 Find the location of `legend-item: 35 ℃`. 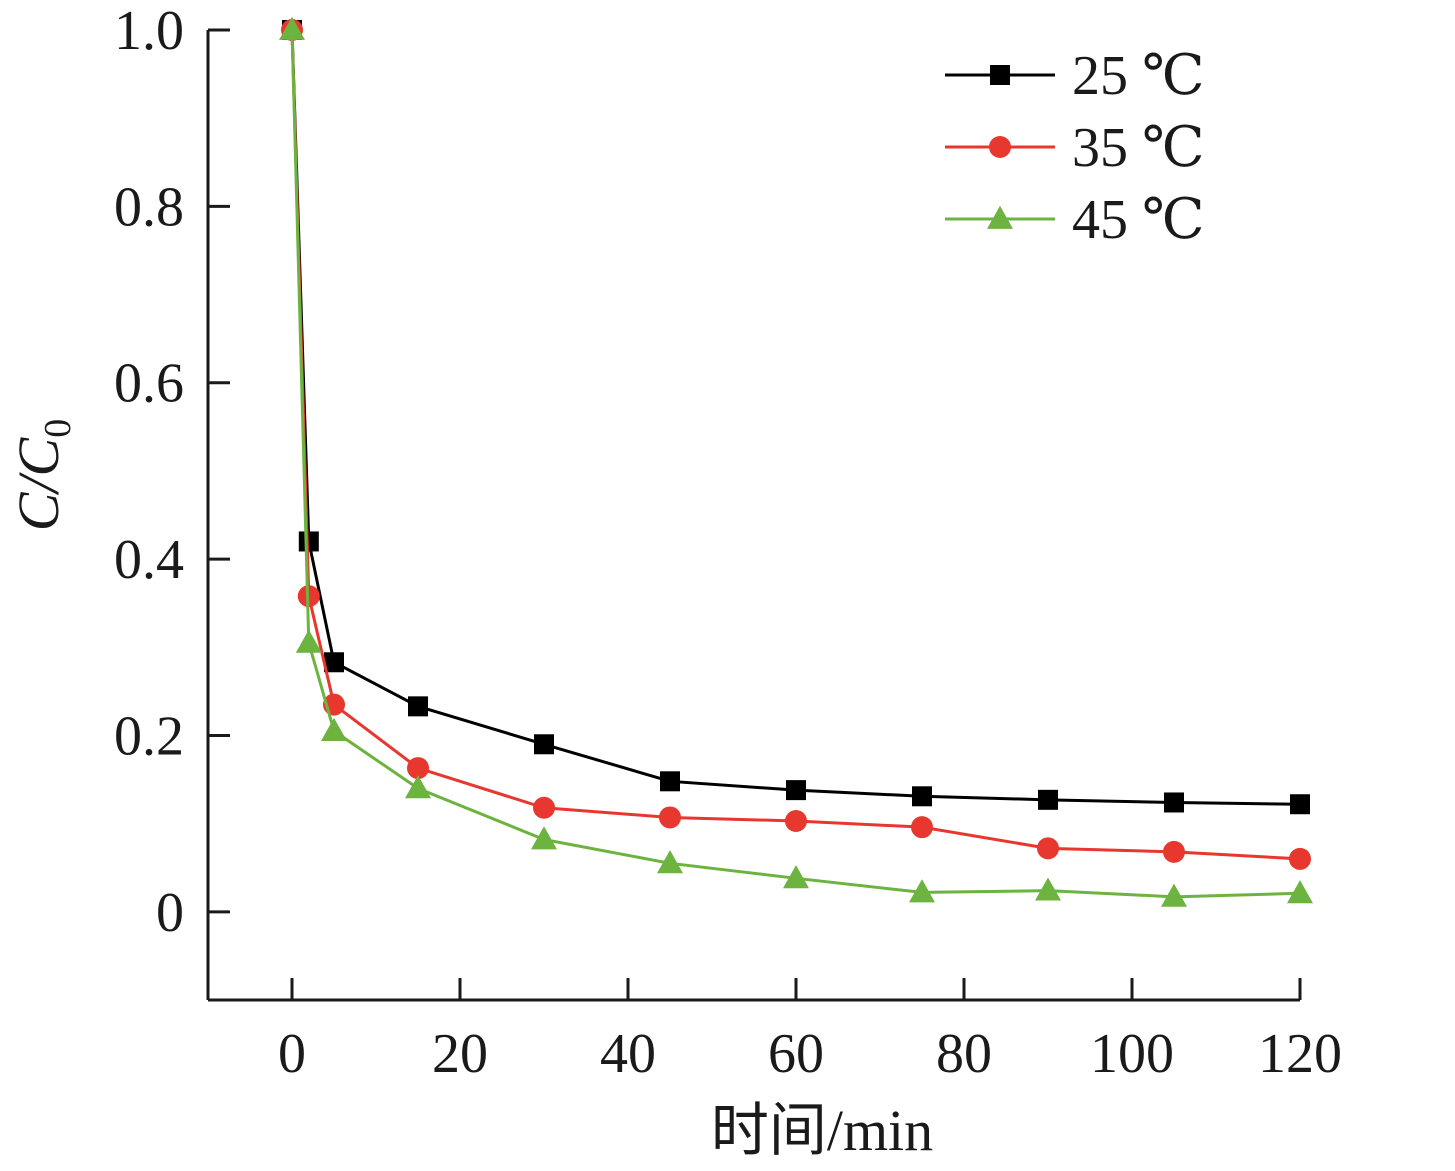

legend-item: 35 ℃ is located at coordinates (1075, 148).